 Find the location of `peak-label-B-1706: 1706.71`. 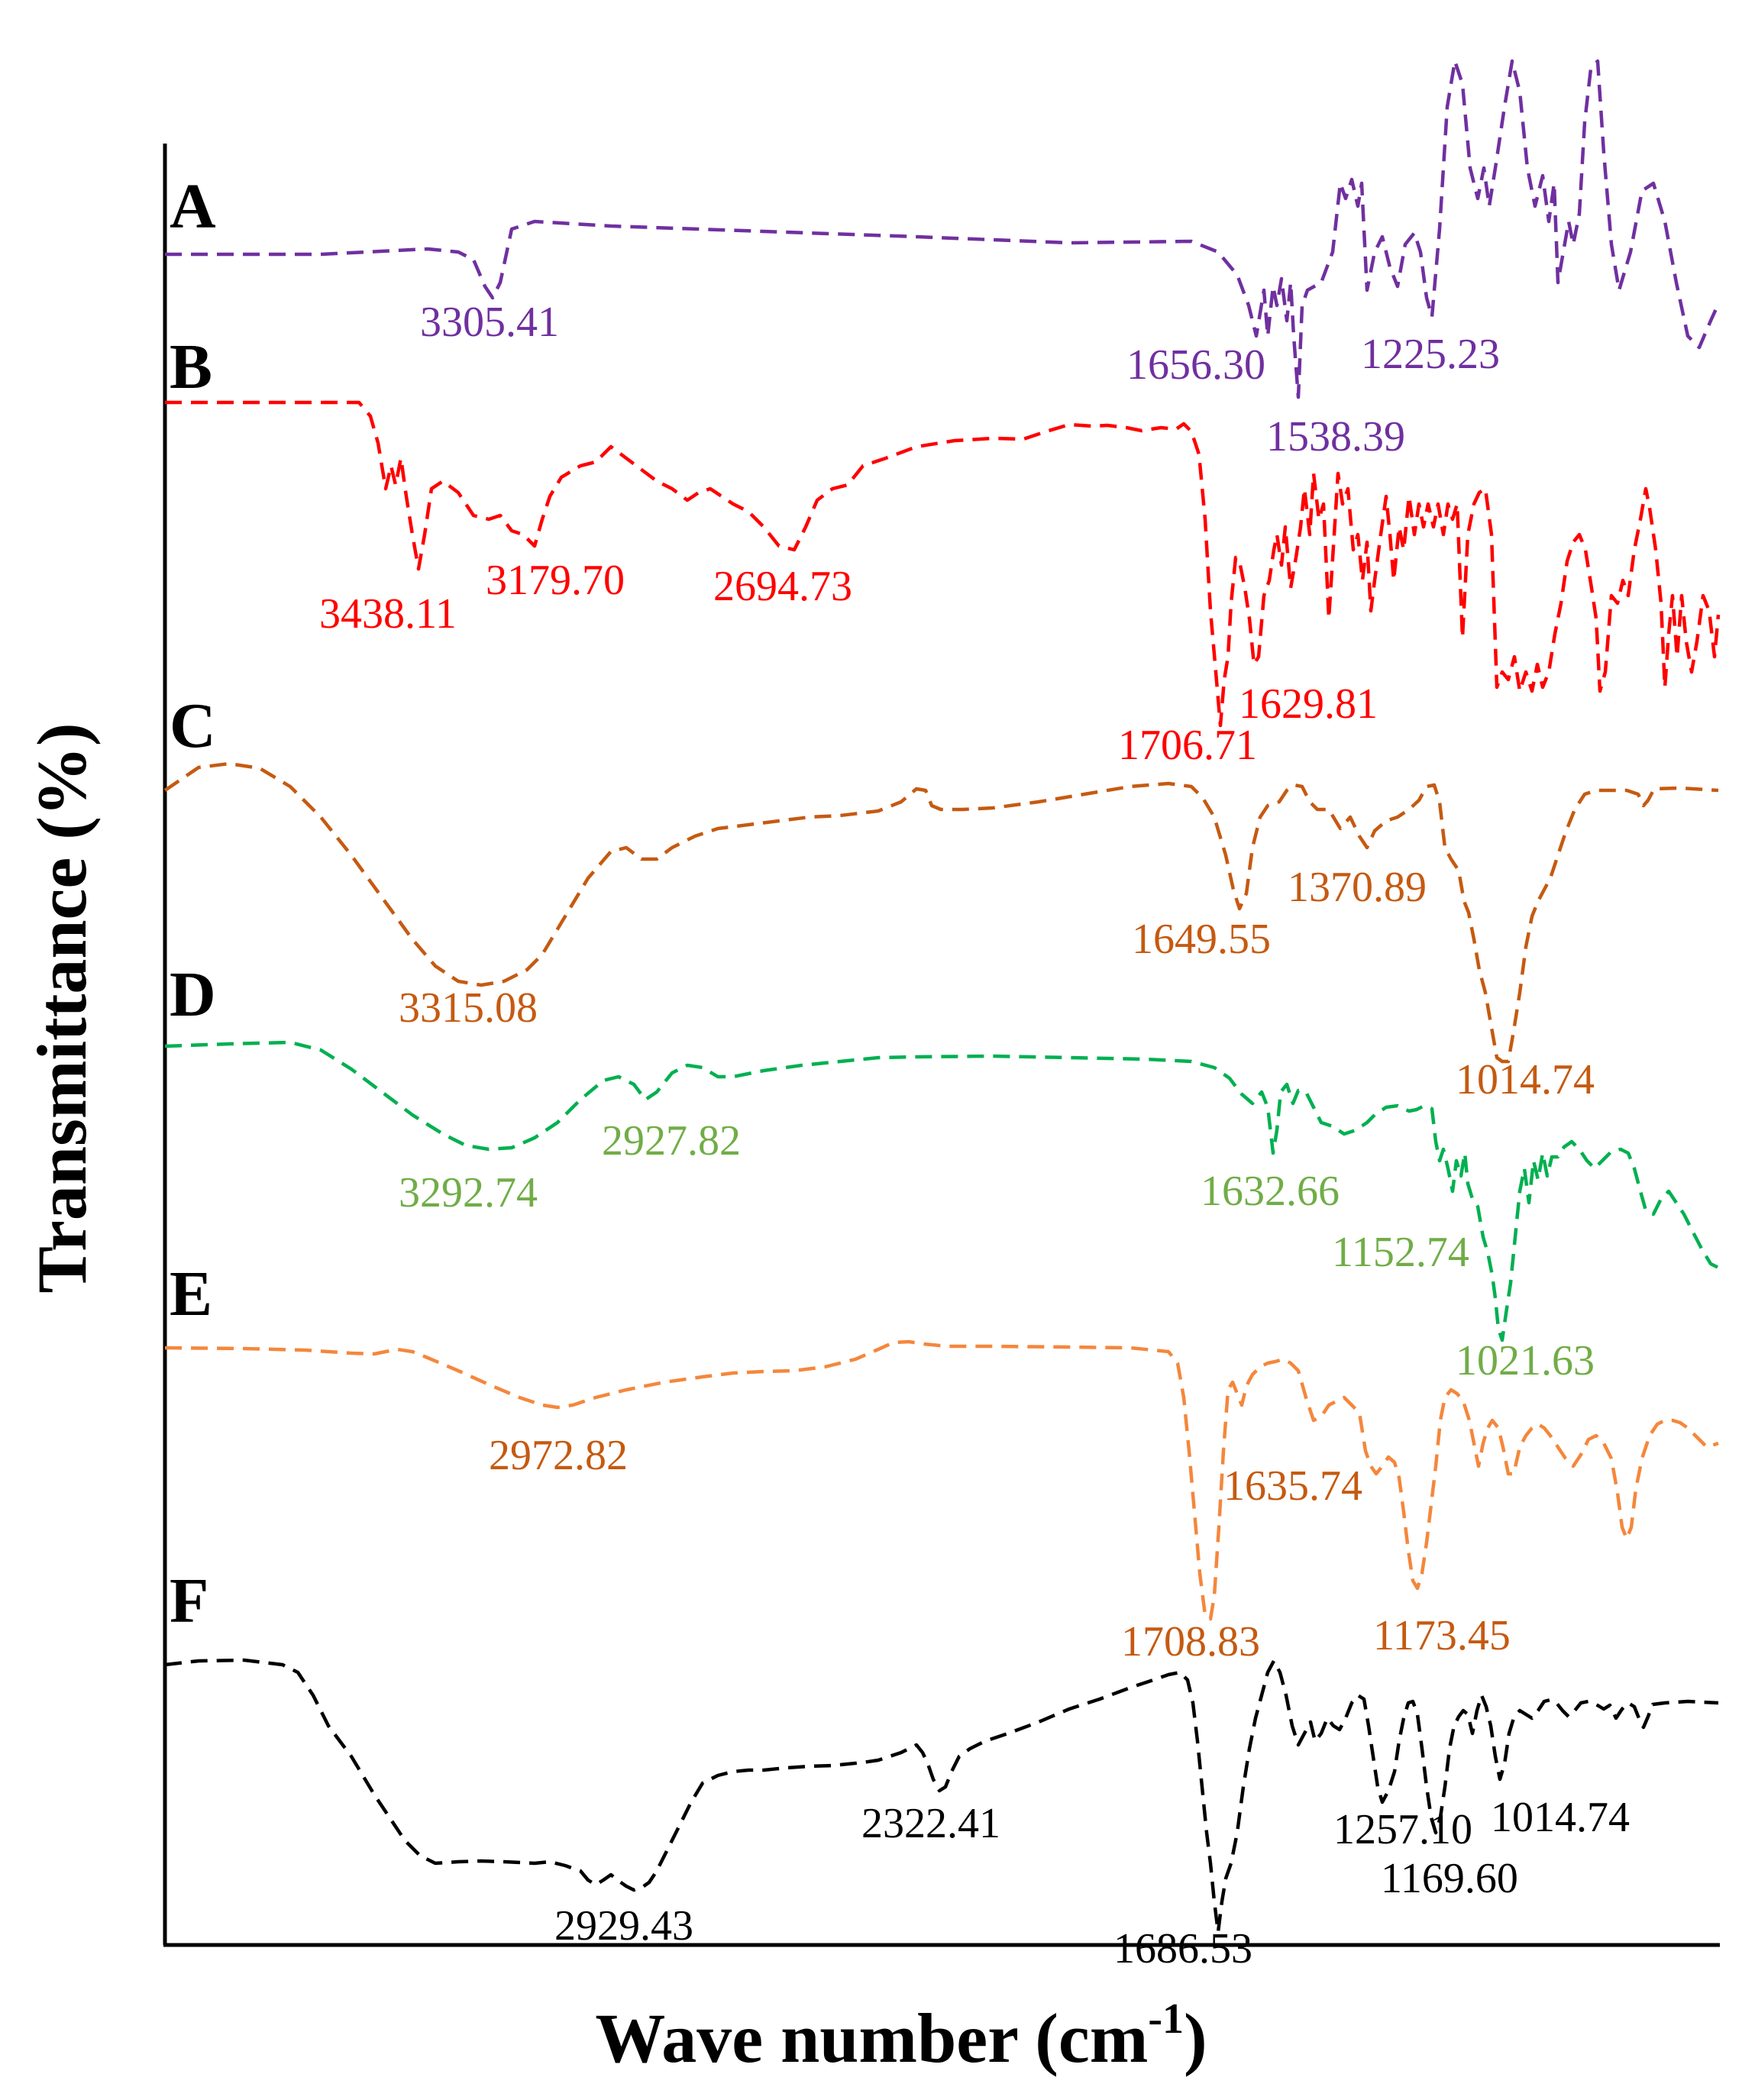

peak-label-B-1706: 1706.71 is located at coordinates (1187, 745).